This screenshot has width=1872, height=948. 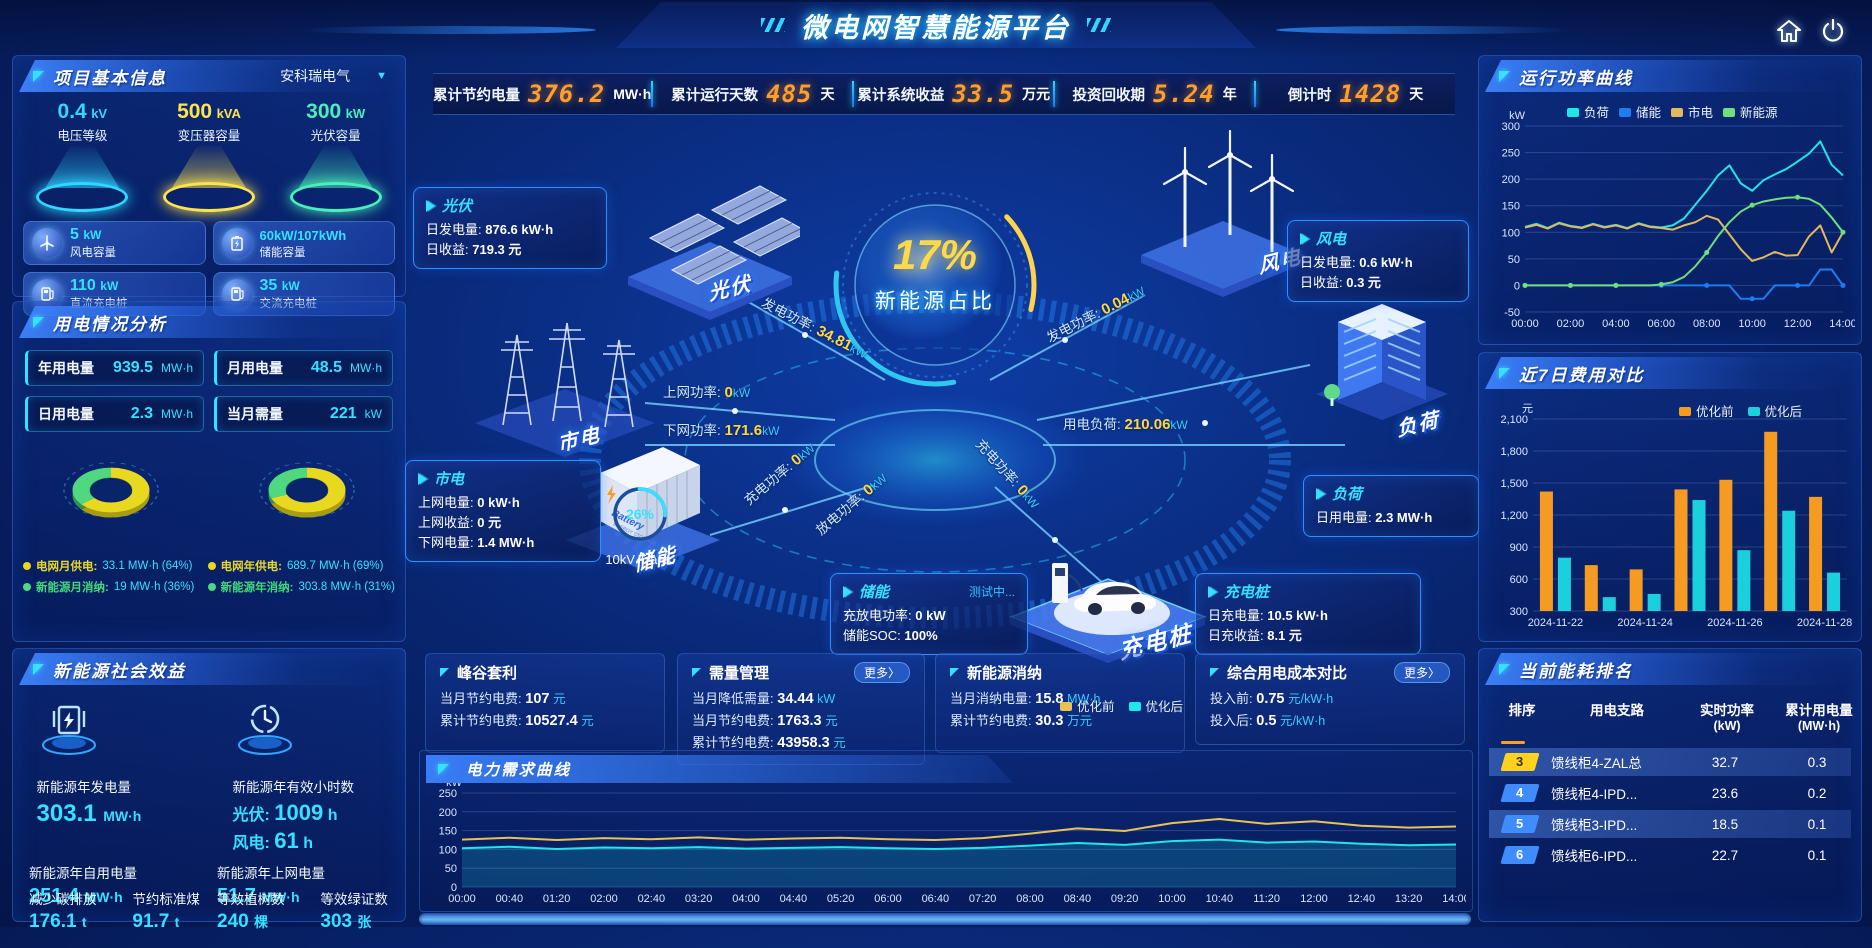 What do you see at coordinates (446, 502) in the screenshot?
I see `tip-label: 上网电量:` at bounding box center [446, 502].